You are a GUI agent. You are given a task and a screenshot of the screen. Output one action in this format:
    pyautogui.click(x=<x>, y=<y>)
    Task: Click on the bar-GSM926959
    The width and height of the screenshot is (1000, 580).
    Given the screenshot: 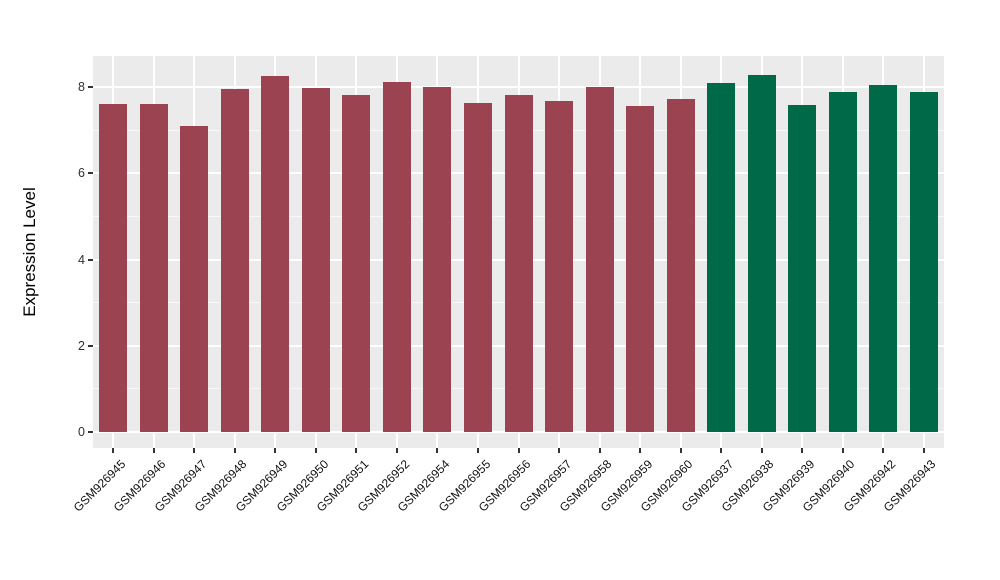 What is the action you would take?
    pyautogui.click(x=640, y=268)
    